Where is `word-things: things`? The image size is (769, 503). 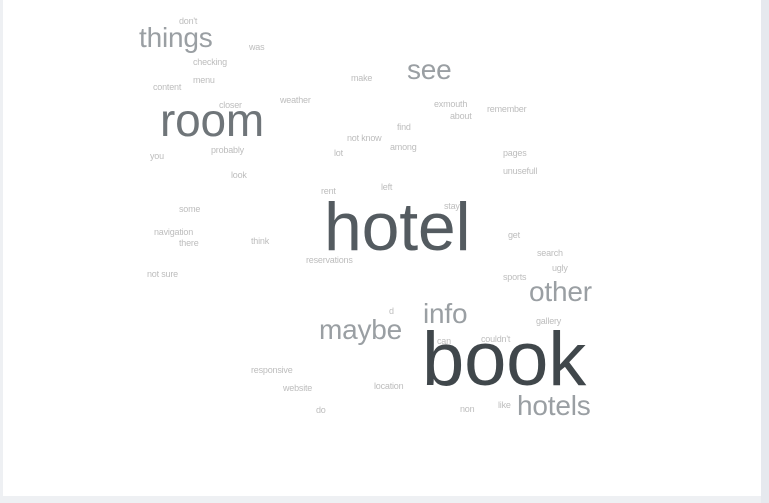 word-things: things is located at coordinates (176, 37).